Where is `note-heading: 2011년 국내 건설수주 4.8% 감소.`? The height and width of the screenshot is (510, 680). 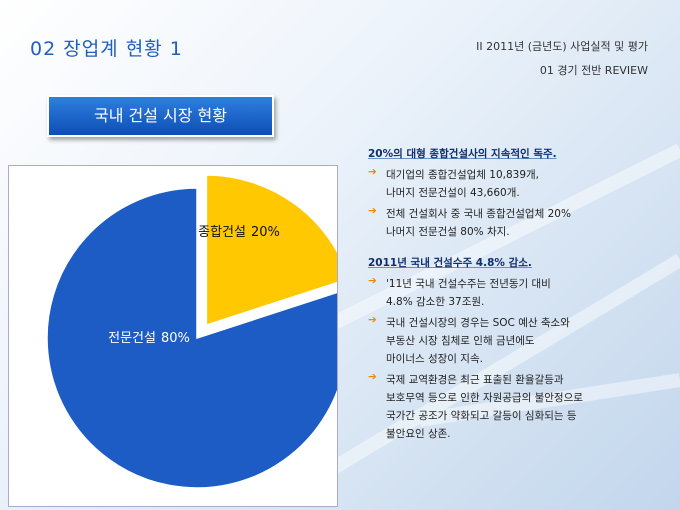
note-heading: 2011년 국내 건설수주 4.8% 감소. is located at coordinates (450, 263).